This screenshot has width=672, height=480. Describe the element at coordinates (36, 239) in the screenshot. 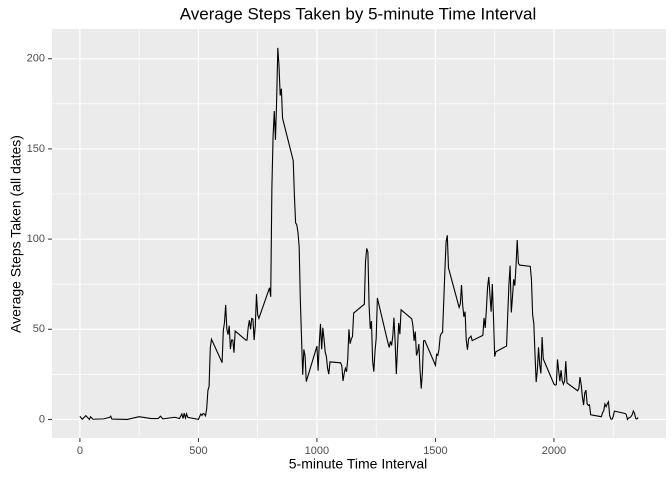

I see `y-tick-label: 100` at that location.